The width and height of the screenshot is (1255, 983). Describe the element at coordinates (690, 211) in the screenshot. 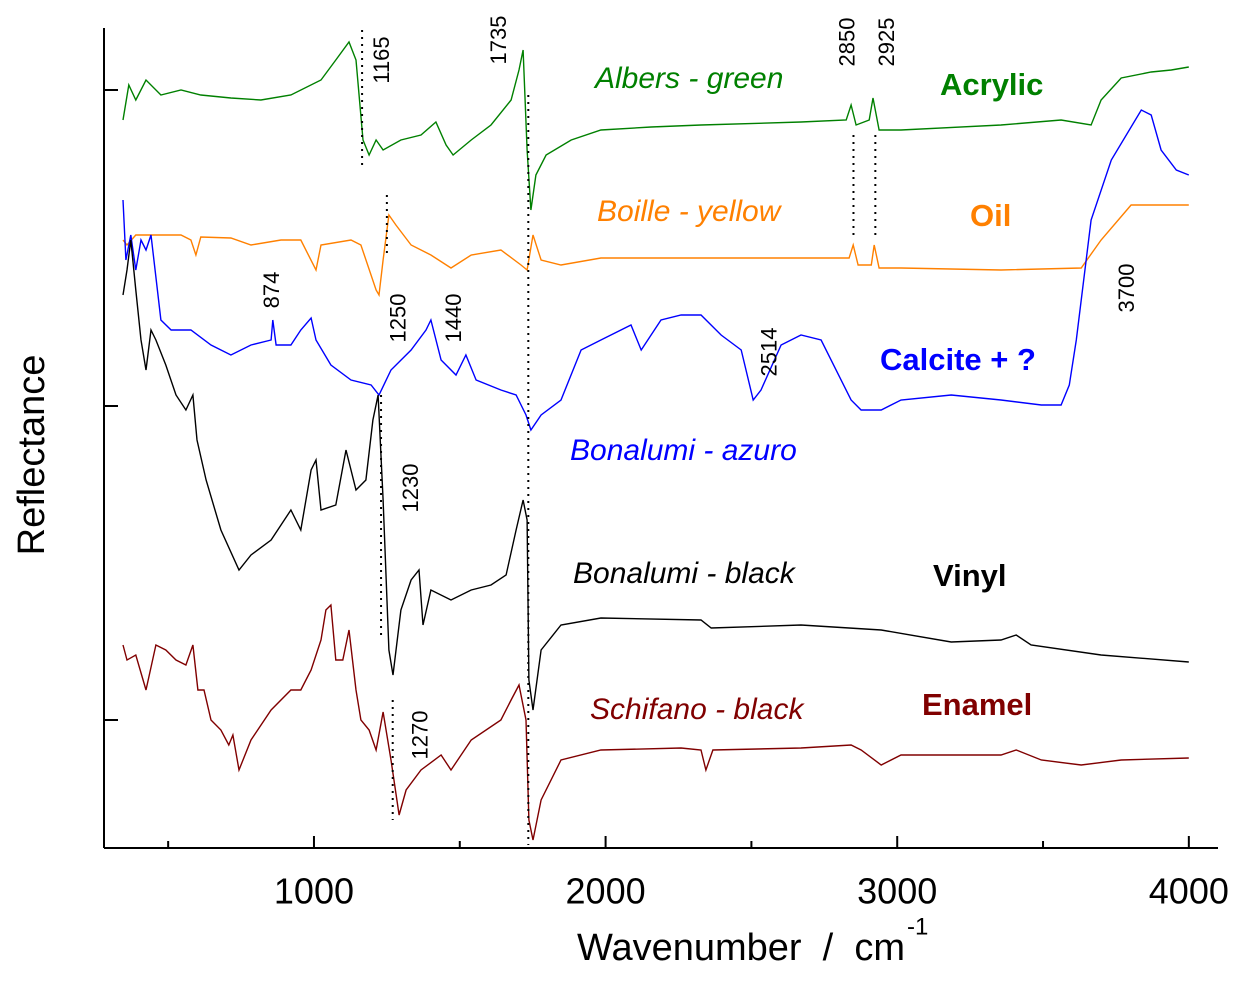

I see `series-name: Boille - yellow` at that location.